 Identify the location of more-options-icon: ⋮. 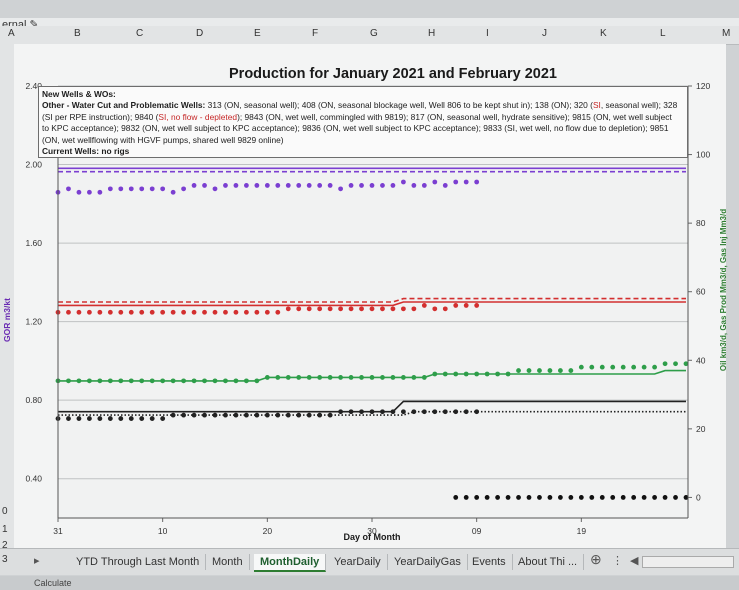
(617, 561).